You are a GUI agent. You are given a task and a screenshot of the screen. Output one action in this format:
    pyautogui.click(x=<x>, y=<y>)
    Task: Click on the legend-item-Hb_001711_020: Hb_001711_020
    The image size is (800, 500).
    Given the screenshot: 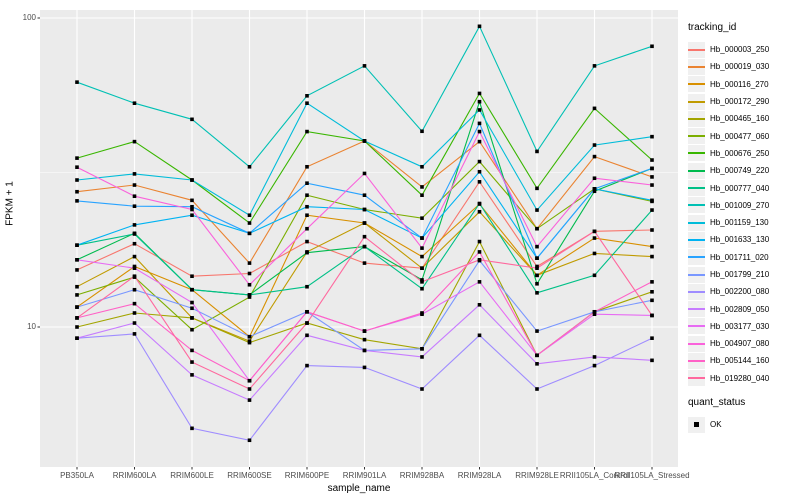 What is the action you would take?
    pyautogui.click(x=744, y=257)
    